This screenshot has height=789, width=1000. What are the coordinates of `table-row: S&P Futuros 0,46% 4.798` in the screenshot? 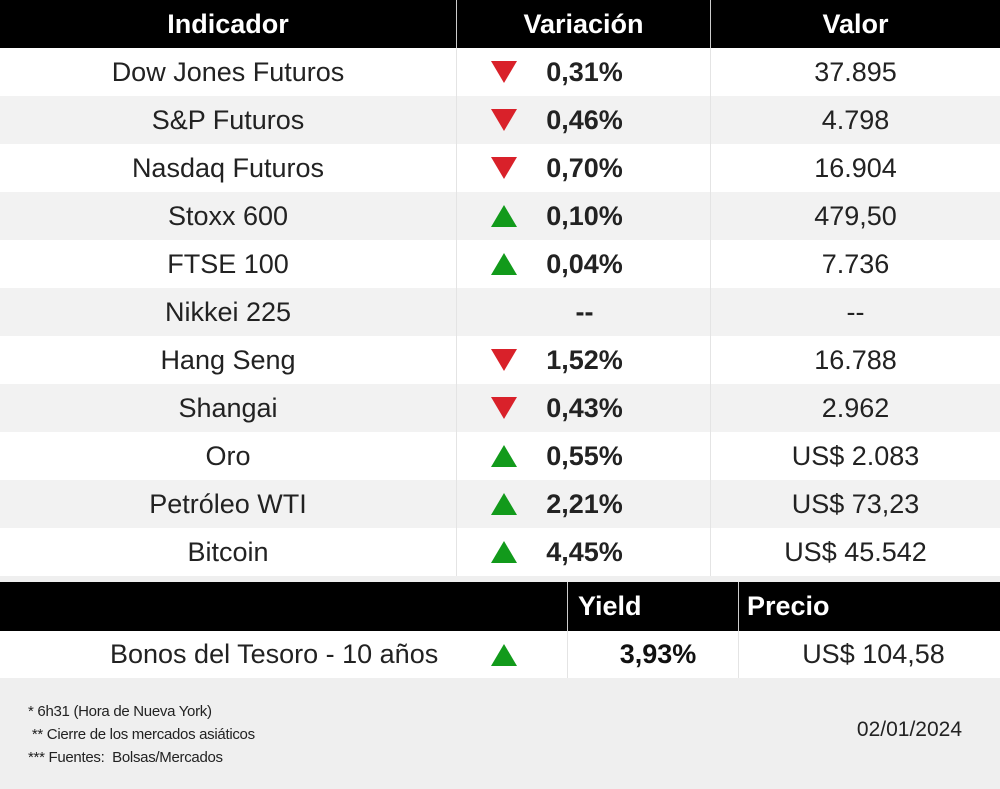 It's located at (500, 120).